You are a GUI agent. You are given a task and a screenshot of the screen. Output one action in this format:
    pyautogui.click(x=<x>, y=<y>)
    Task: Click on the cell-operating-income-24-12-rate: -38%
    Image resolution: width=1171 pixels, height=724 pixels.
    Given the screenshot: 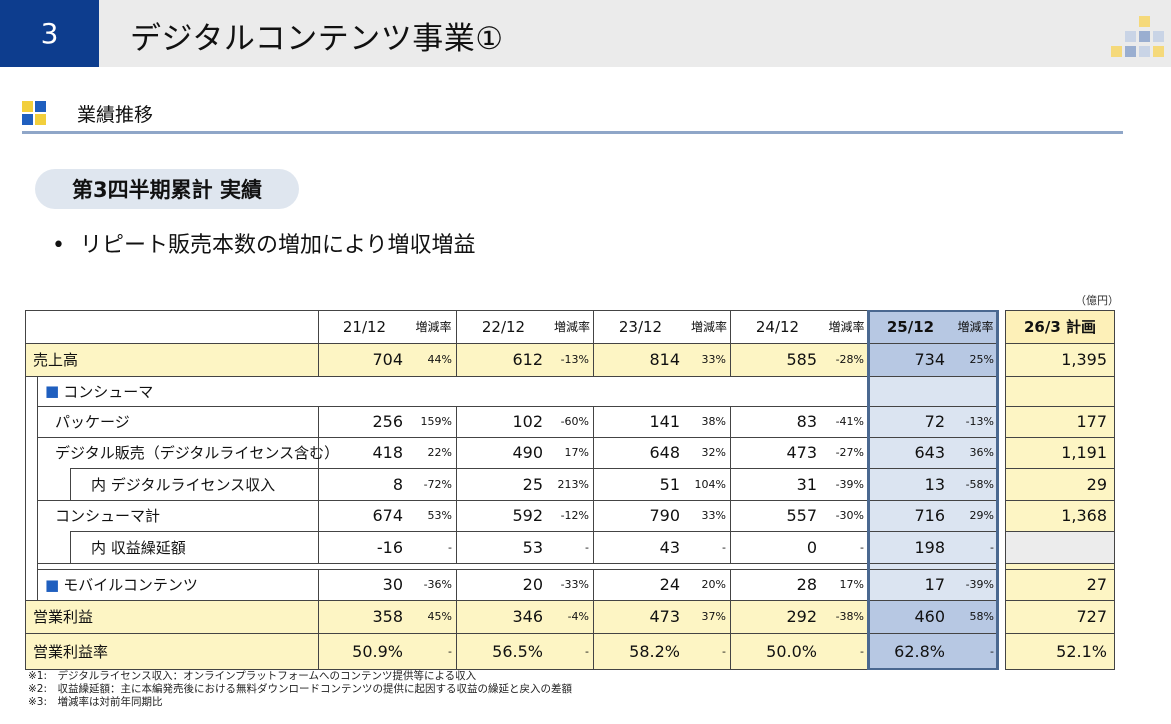 What is the action you would take?
    pyautogui.click(x=849, y=616)
    